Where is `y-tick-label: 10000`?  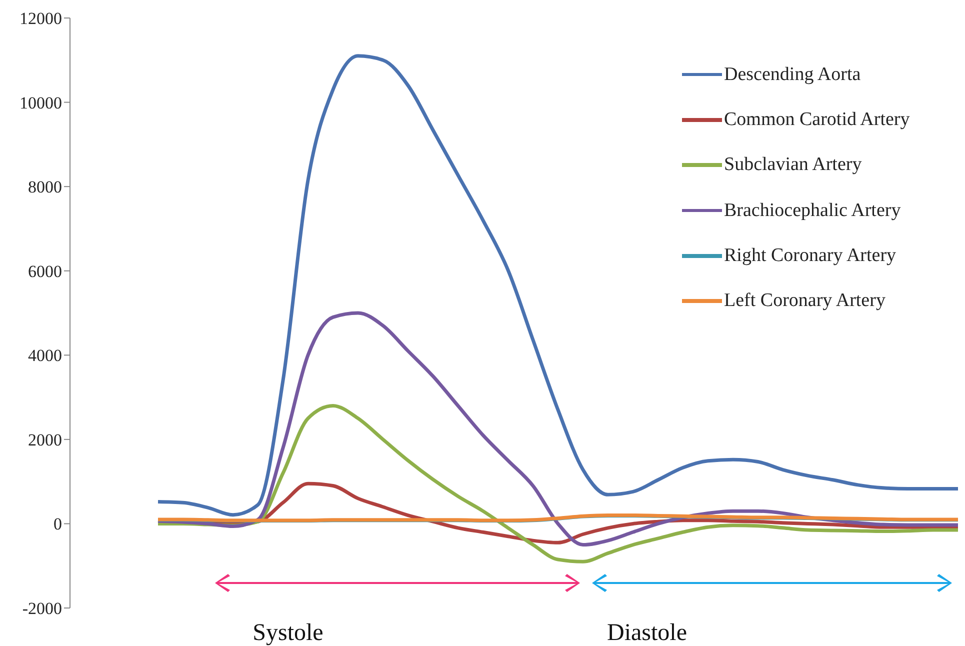 y-tick-label: 10000 is located at coordinates (41, 102).